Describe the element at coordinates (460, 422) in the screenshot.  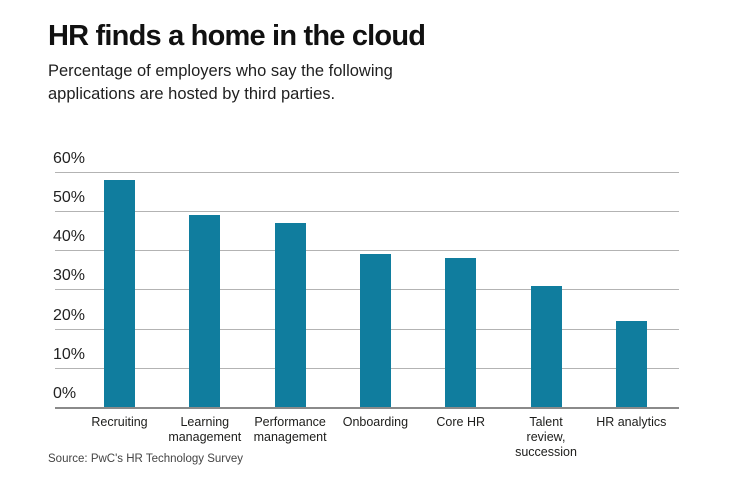
I see `x-axis-label-core-hr: Core HR` at that location.